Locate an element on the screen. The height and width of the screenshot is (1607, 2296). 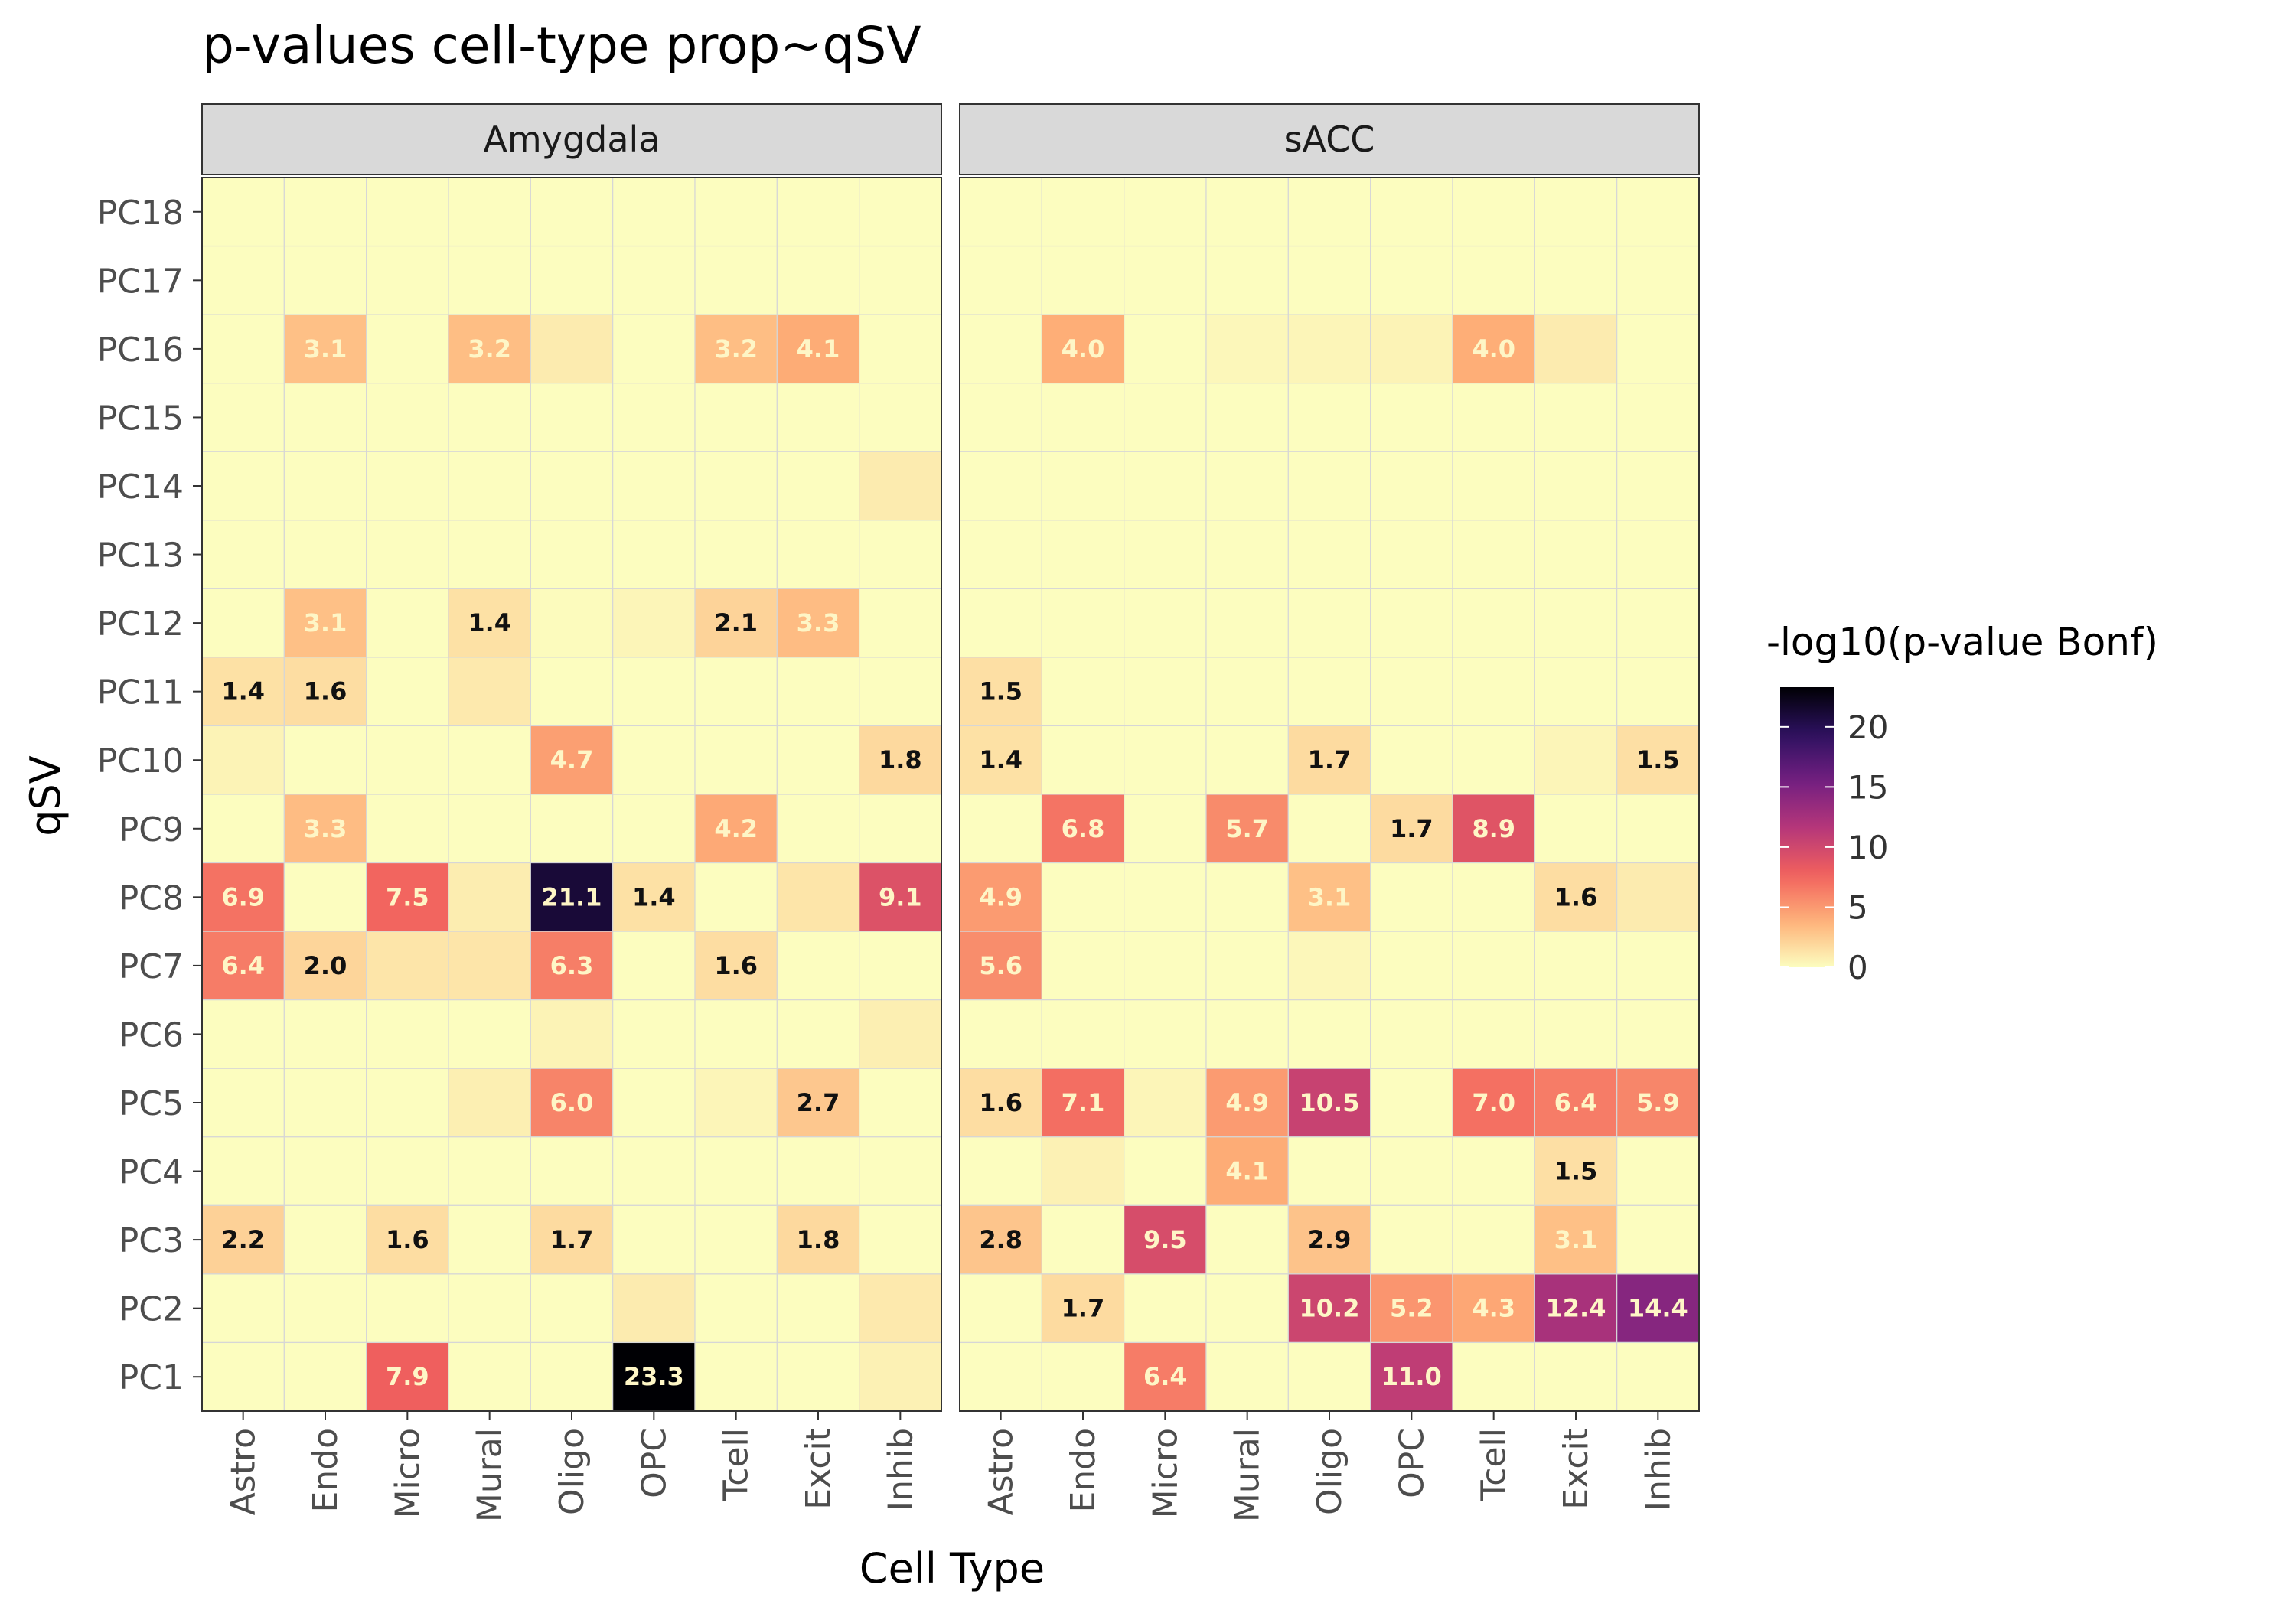
cell-value-label: 7.1 is located at coordinates (1083, 1102).